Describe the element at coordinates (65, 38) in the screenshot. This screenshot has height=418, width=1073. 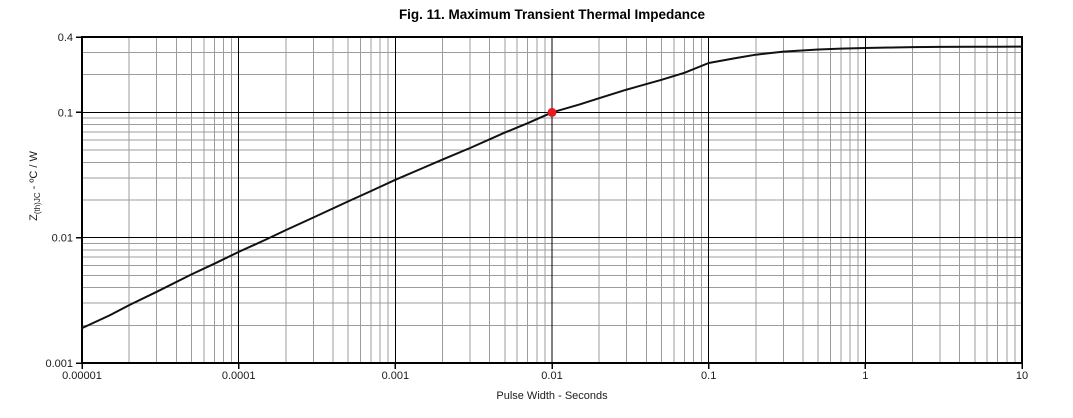
I see `y-tick-label: 0.4` at that location.